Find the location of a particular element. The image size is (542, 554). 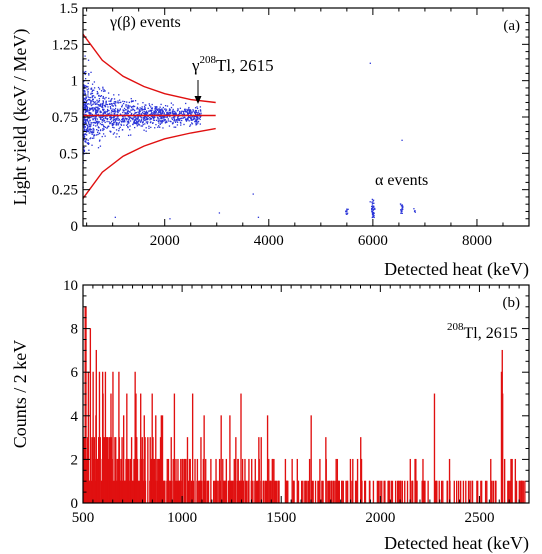

tl-peak-label: Tl, 2615 is located at coordinates (491, 333).